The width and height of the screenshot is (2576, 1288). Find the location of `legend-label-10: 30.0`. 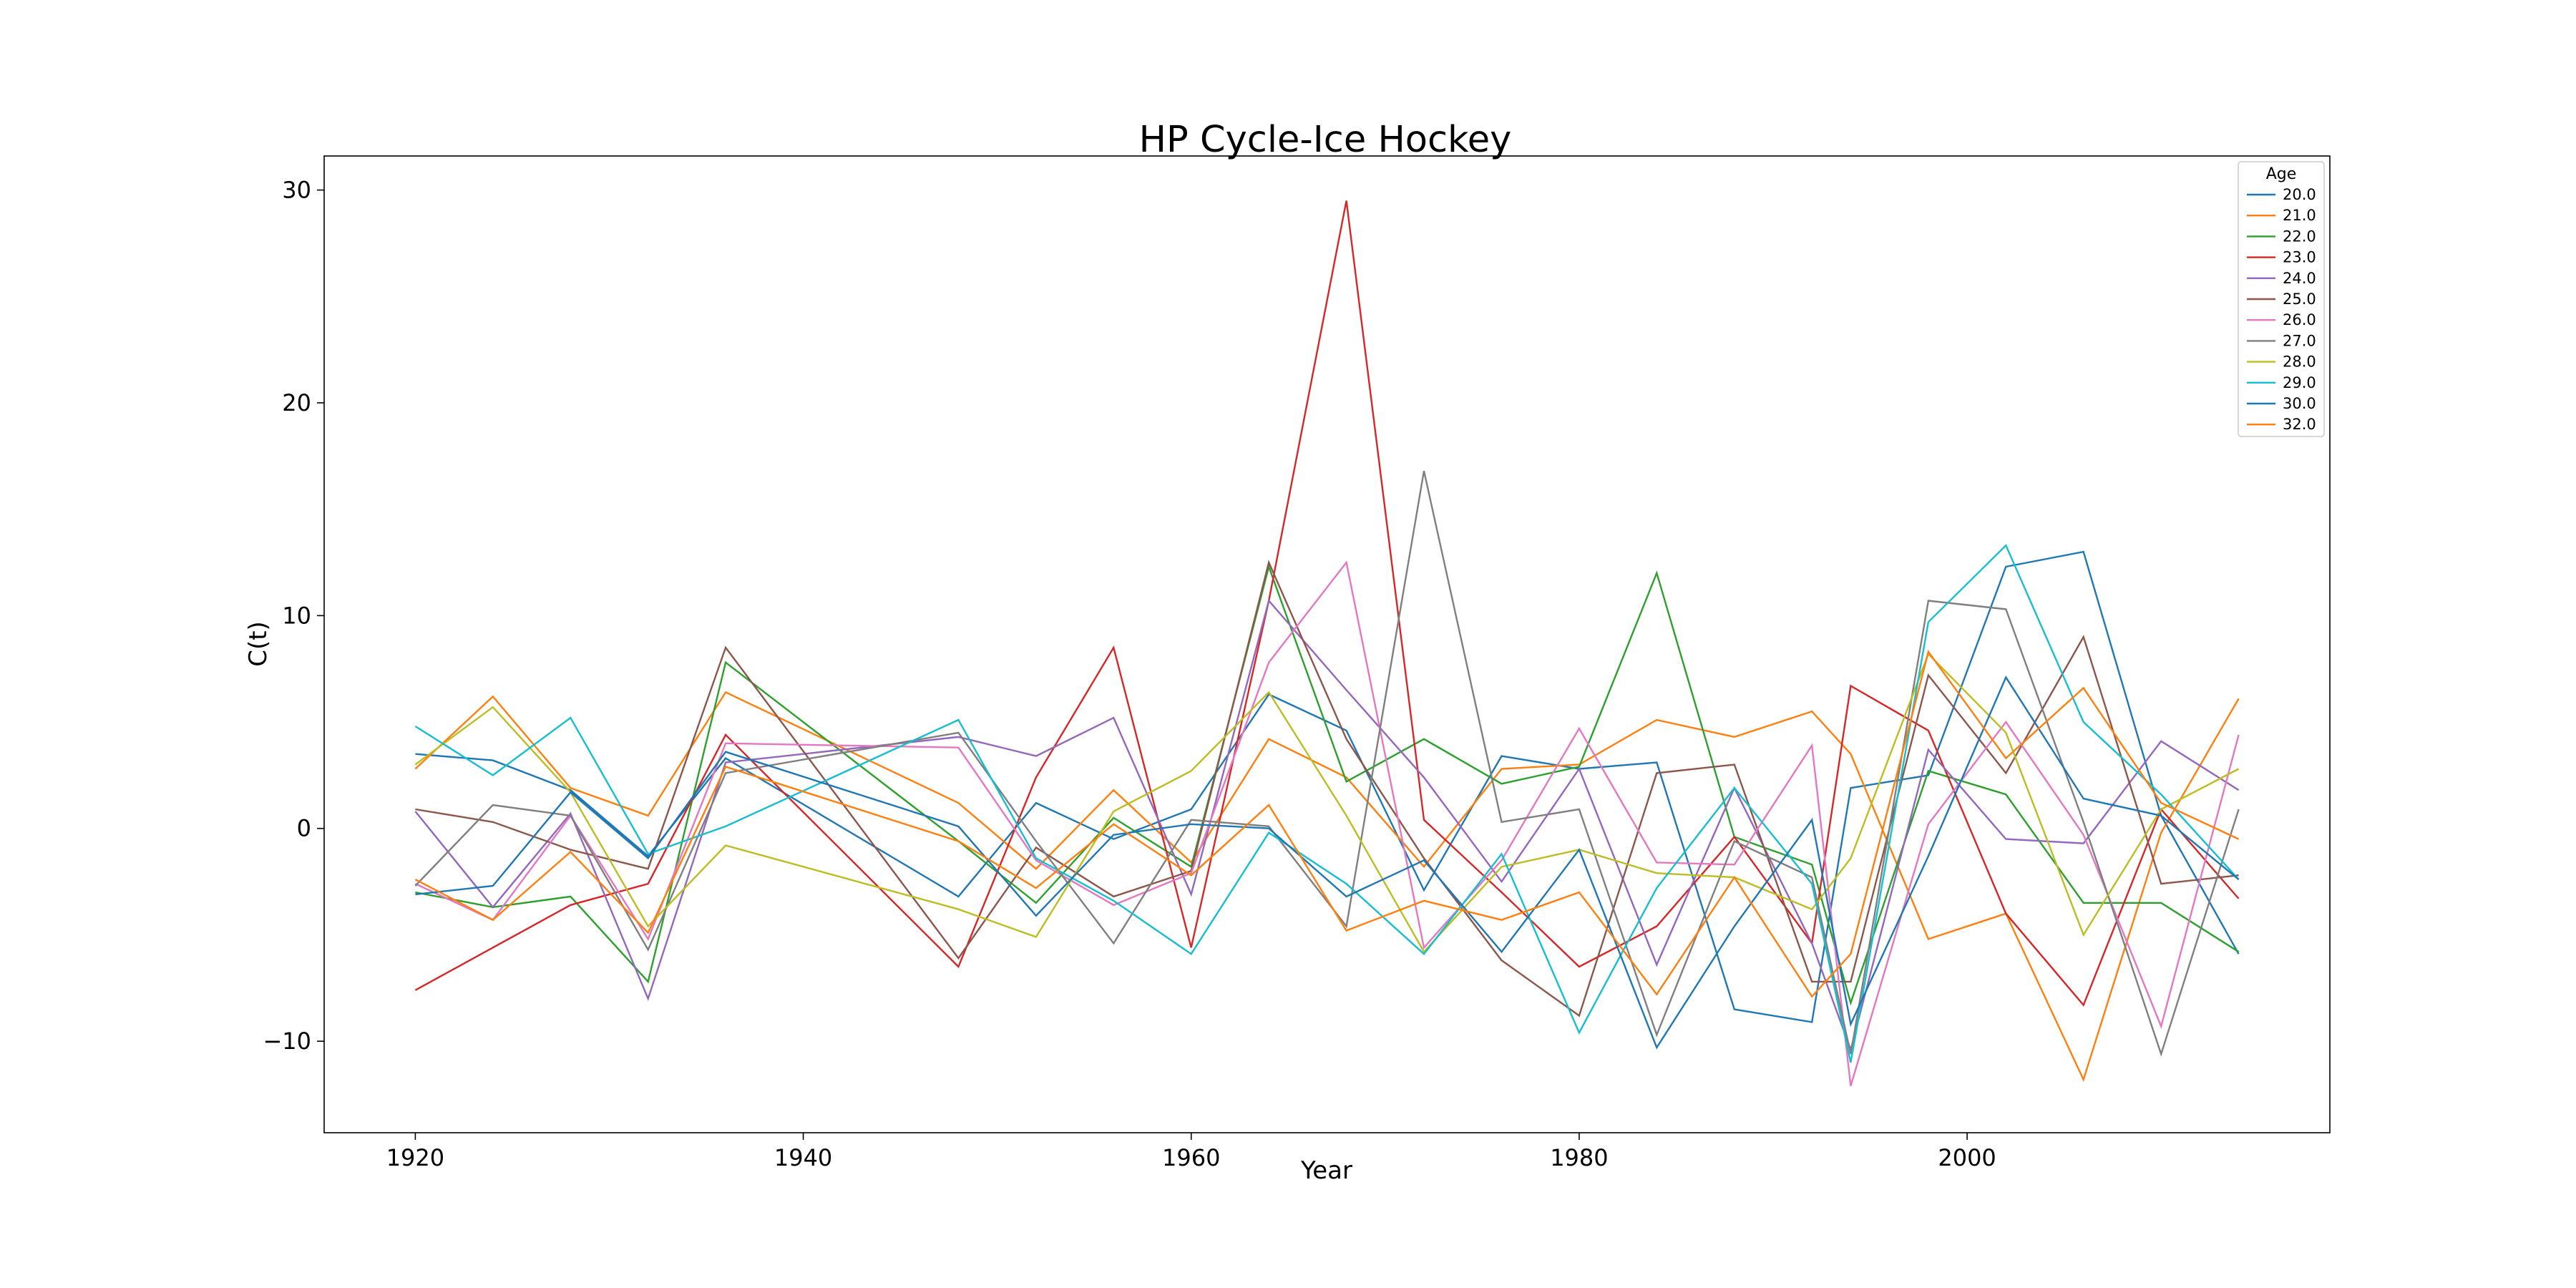

legend-label-10: 30.0 is located at coordinates (2299, 403).